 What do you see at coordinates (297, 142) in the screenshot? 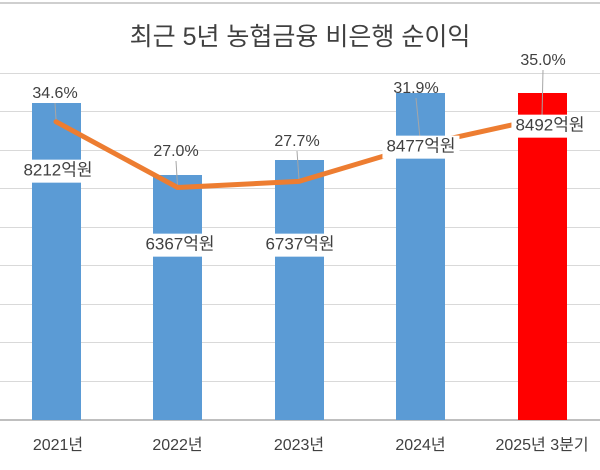
I see `line-percent-label-2023년: 27.7%` at bounding box center [297, 142].